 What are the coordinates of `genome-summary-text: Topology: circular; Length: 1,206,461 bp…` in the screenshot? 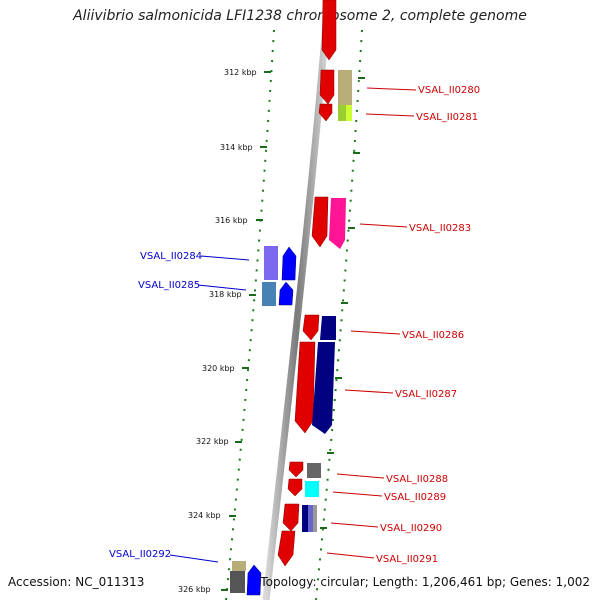 It's located at (425, 582).